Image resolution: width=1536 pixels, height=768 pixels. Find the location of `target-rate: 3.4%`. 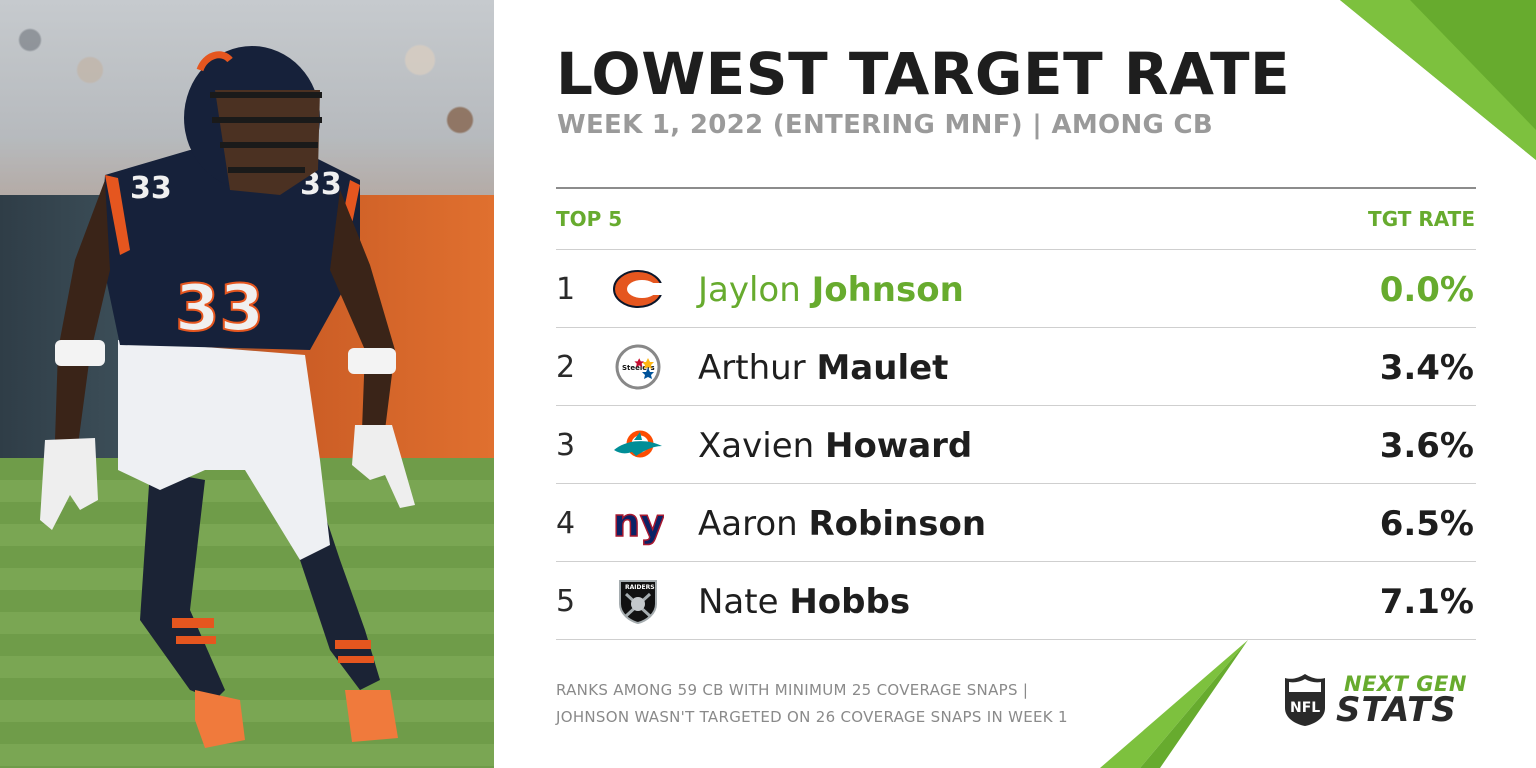

target-rate: 3.4% is located at coordinates (1426, 368).